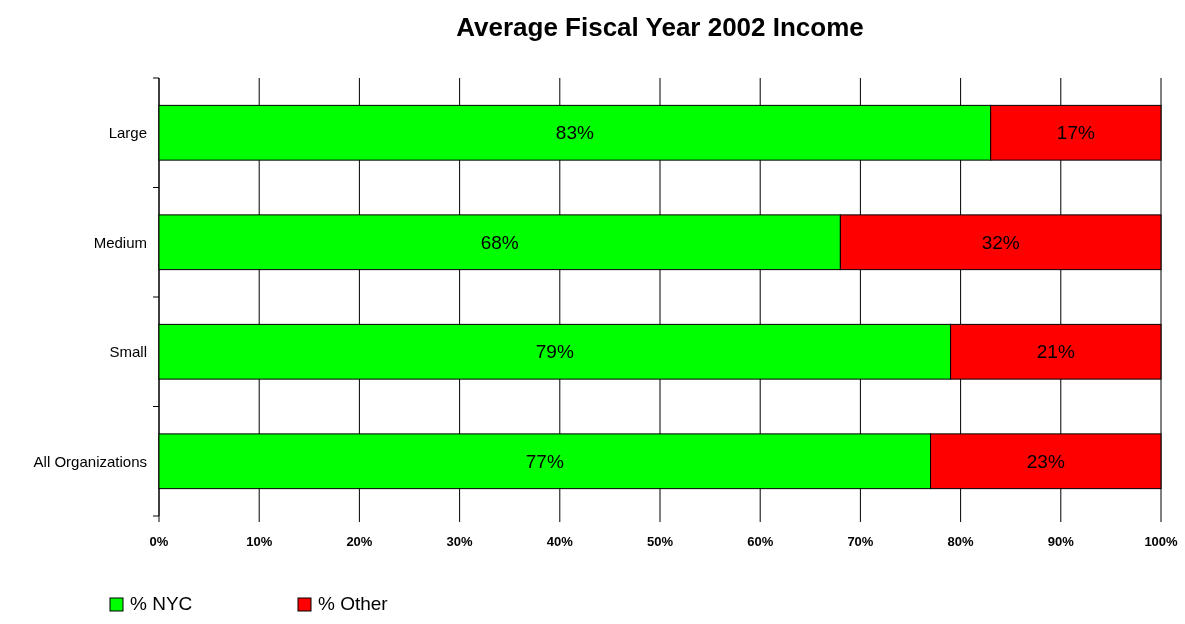 Image resolution: width=1185 pixels, height=624 pixels. Describe the element at coordinates (760, 541) in the screenshot. I see `x-tick-label: 60%` at that location.